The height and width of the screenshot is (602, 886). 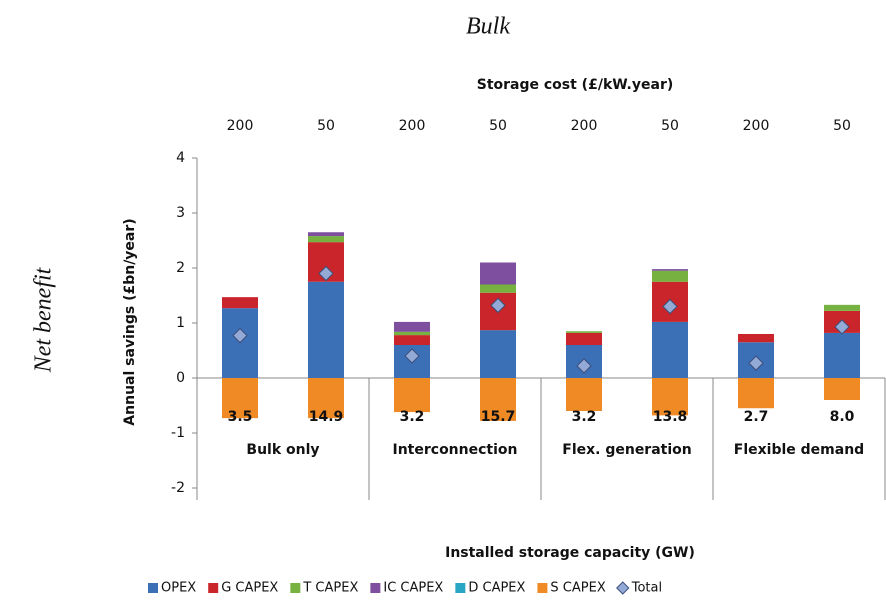 I want to click on y-tick-label: 3, so click(x=180, y=213).